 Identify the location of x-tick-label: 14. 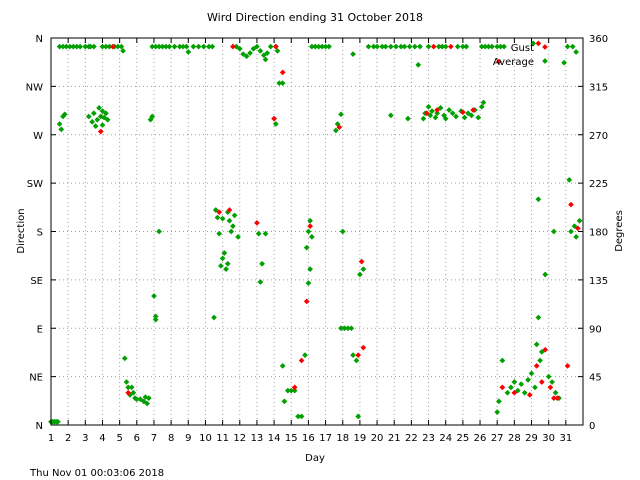
(274, 438).